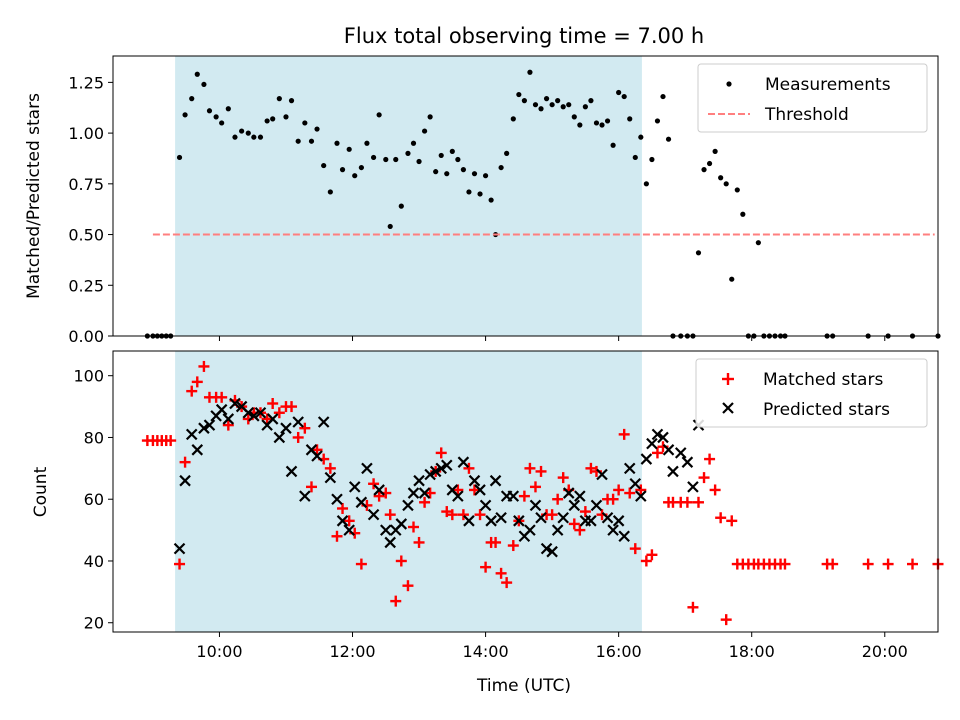 This screenshot has height=720, width=960. I want to click on y-tick-label: 0.75, so click(86, 184).